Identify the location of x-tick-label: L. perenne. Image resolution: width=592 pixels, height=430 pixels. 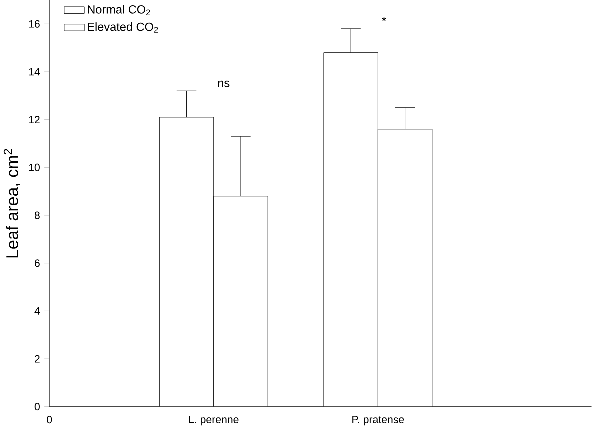
(214, 421).